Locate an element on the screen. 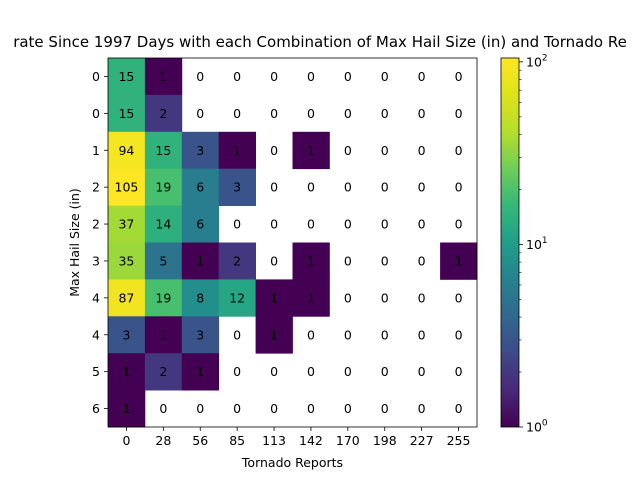 Image resolution: width=640 pixels, height=480 pixels. cell-value-label: 6 is located at coordinates (200, 187).